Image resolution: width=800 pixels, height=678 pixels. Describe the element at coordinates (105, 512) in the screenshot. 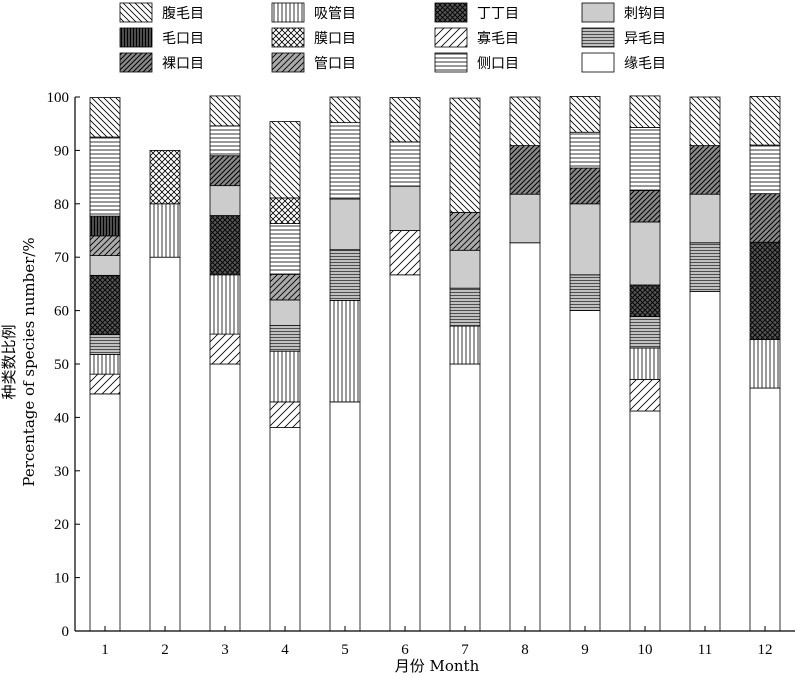

I see `bar-segment-1-缘毛目` at that location.